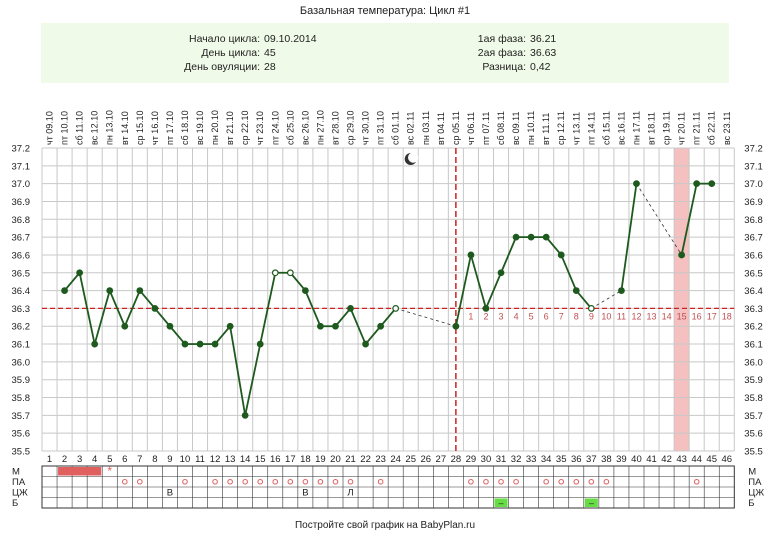 The height and width of the screenshot is (544, 770). What do you see at coordinates (756, 493) in the screenshot?
I see `row-label-right: ЦЖ` at bounding box center [756, 493].